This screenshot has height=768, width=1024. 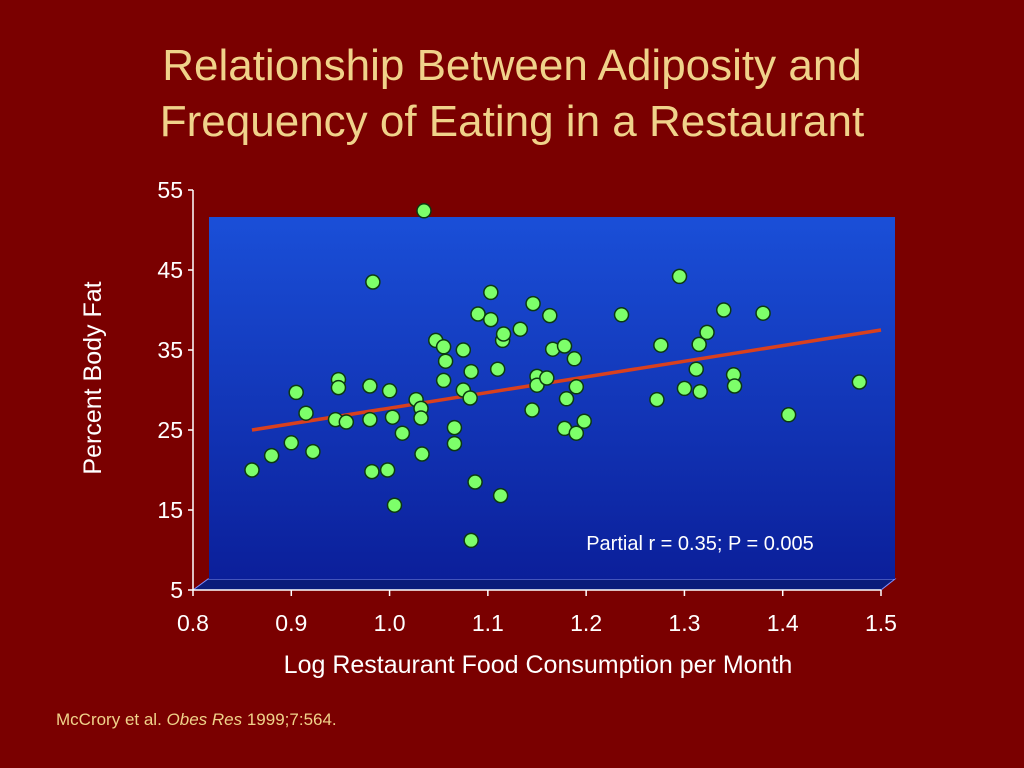 I want to click on y-ticks: 5 15 25 35 45 55, so click(x=175, y=390).